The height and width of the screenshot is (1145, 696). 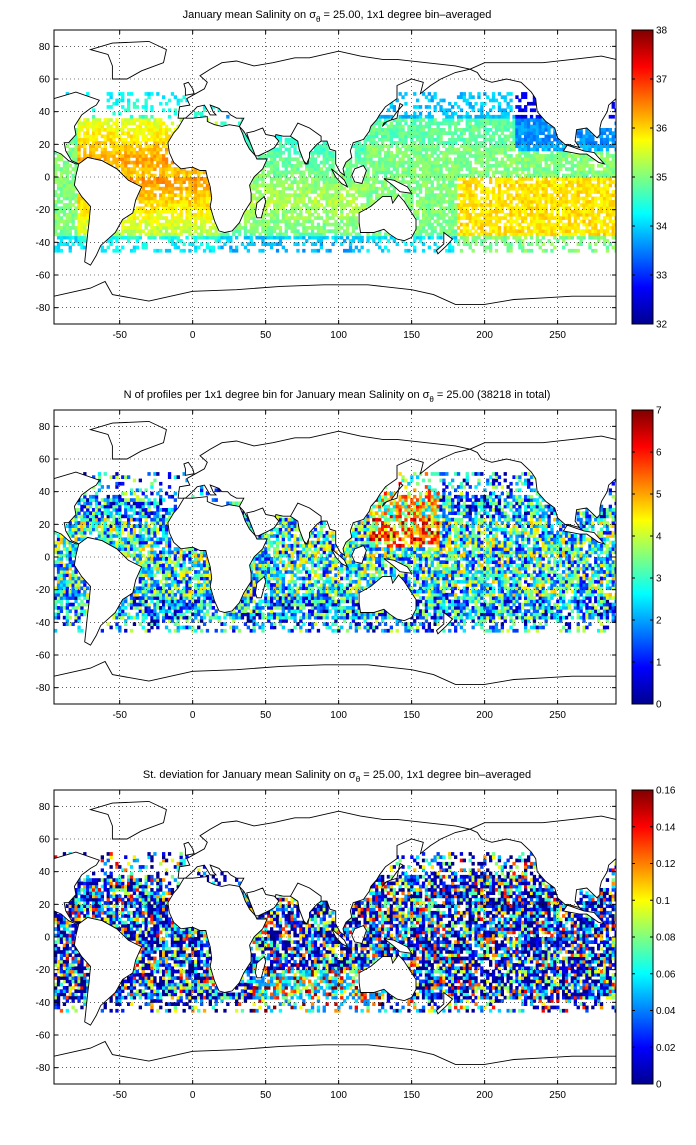 I want to click on x-tick-label: 0, so click(x=193, y=335).